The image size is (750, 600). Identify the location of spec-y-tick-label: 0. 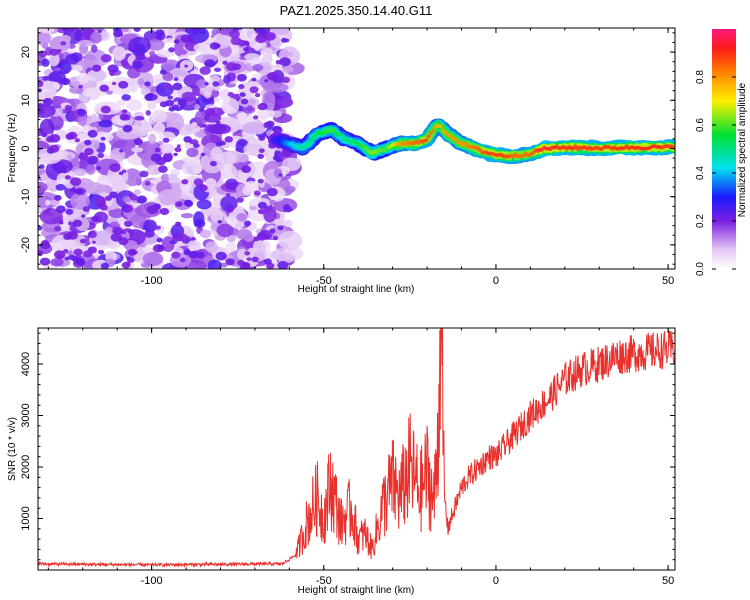
(26, 148).